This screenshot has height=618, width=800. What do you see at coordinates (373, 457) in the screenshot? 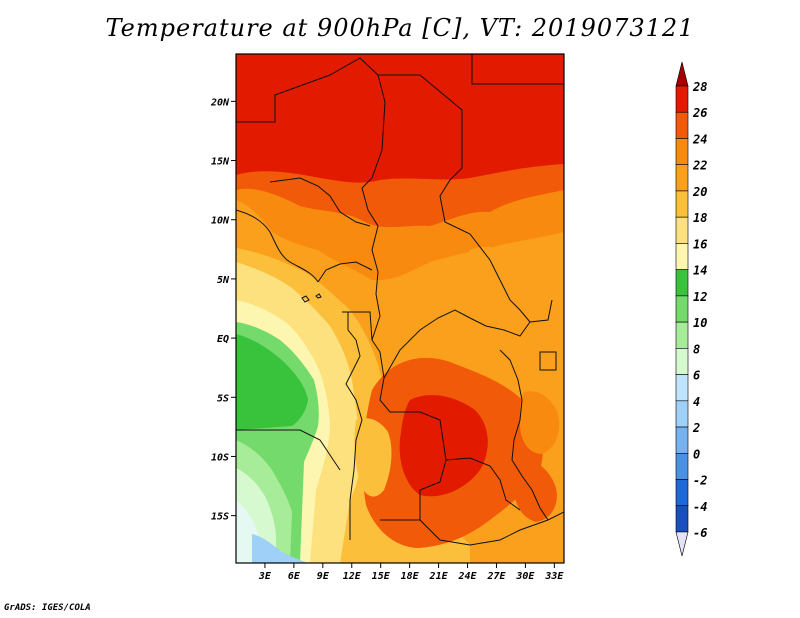
I see `cool-ridge` at bounding box center [373, 457].